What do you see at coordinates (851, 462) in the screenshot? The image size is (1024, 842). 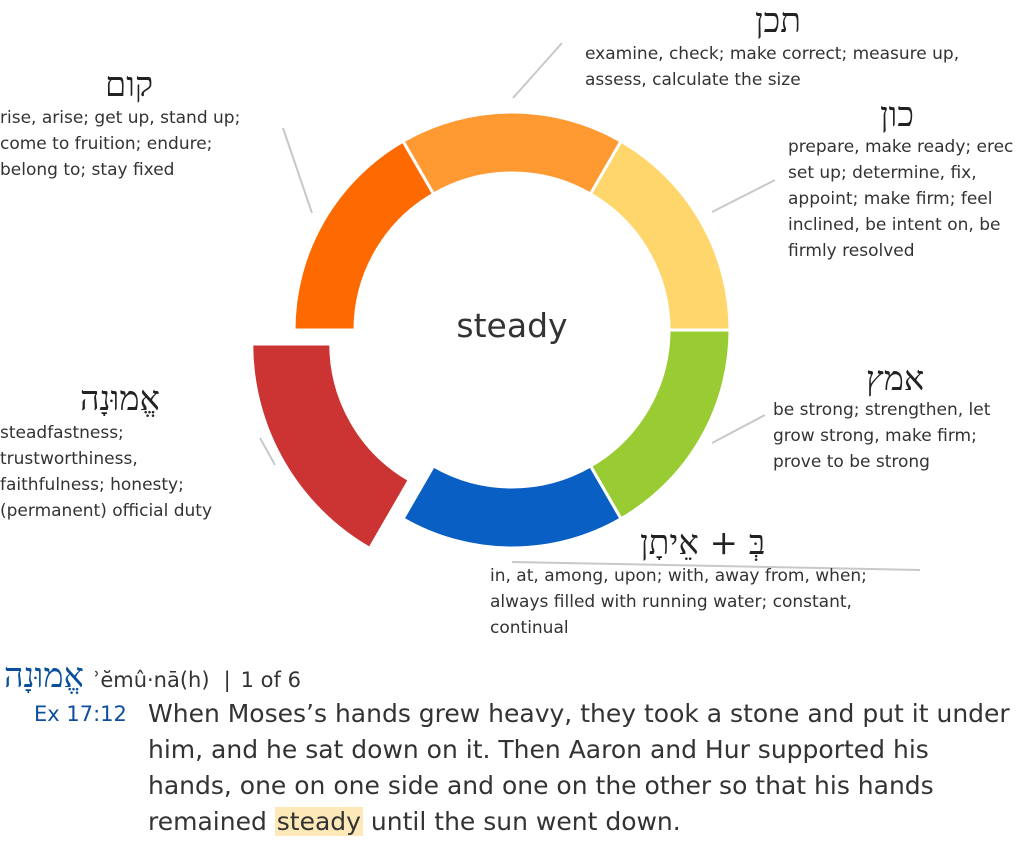 I see `gloss-line: prove to be strong` at bounding box center [851, 462].